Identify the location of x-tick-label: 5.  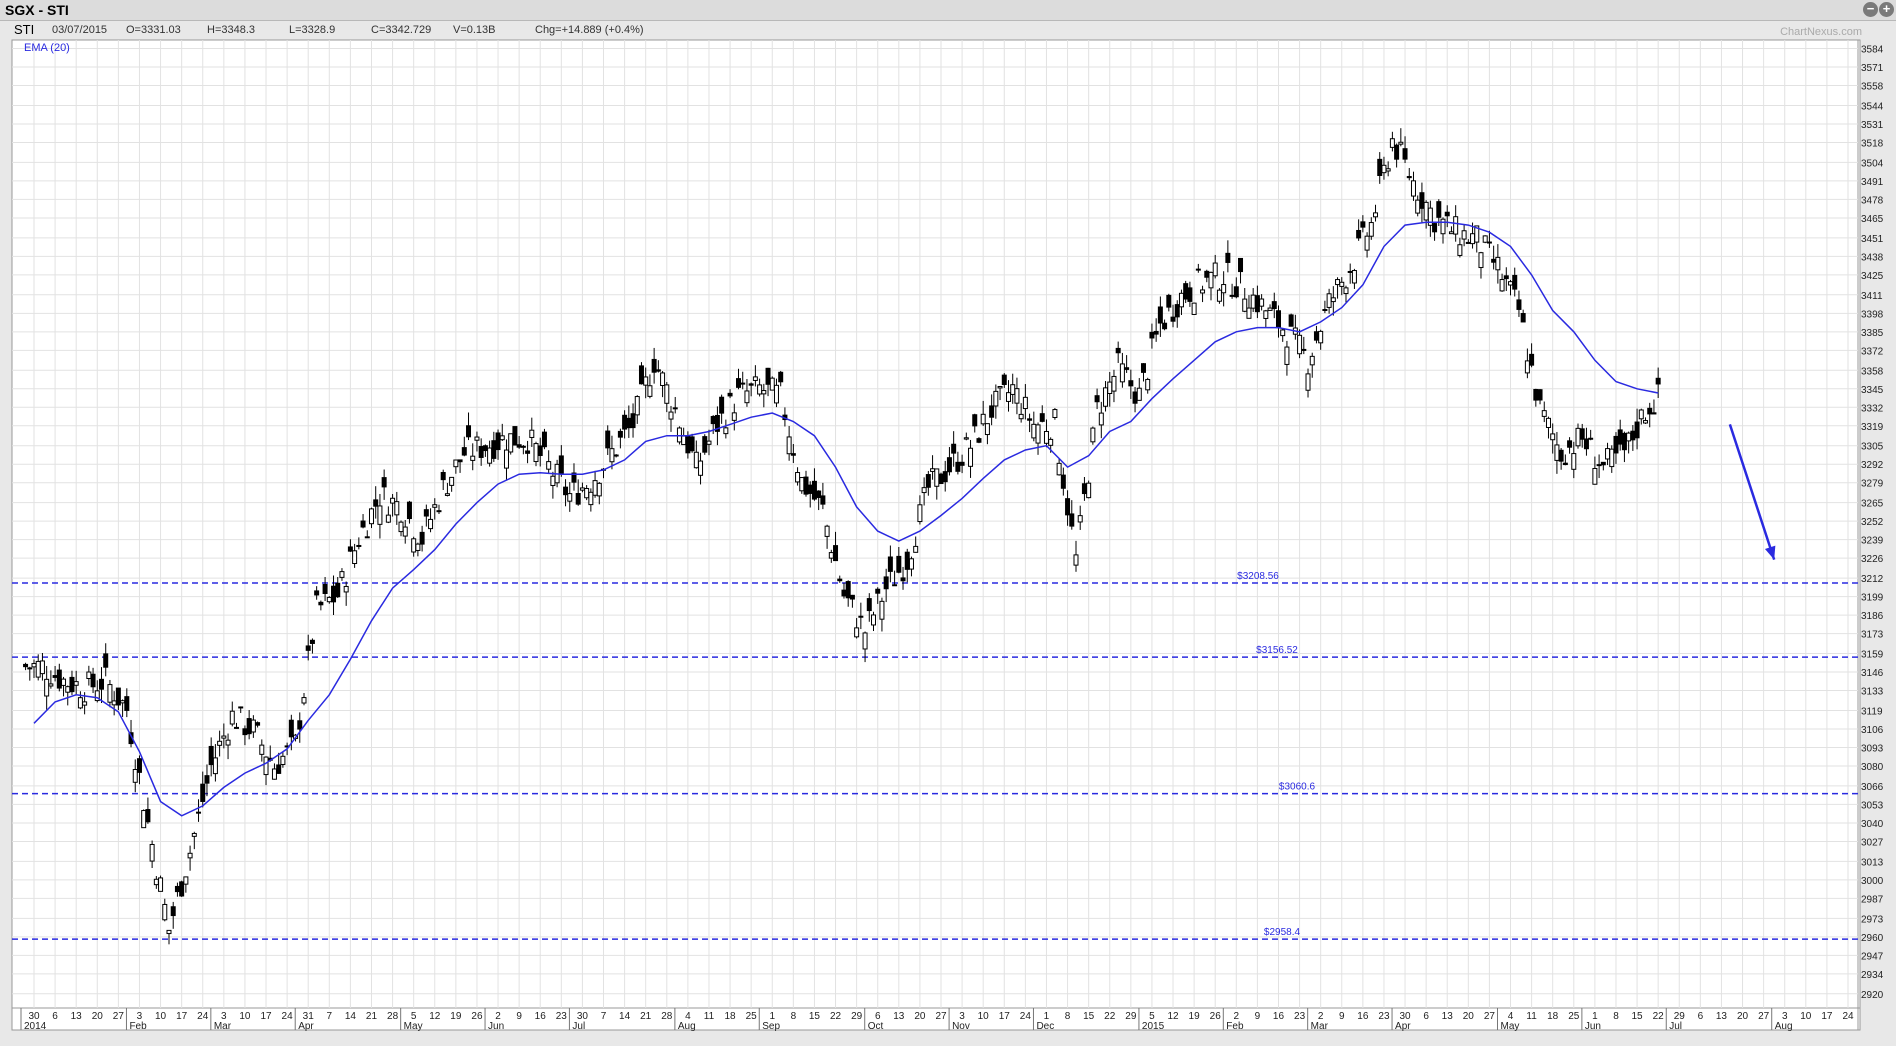
(1152, 1016).